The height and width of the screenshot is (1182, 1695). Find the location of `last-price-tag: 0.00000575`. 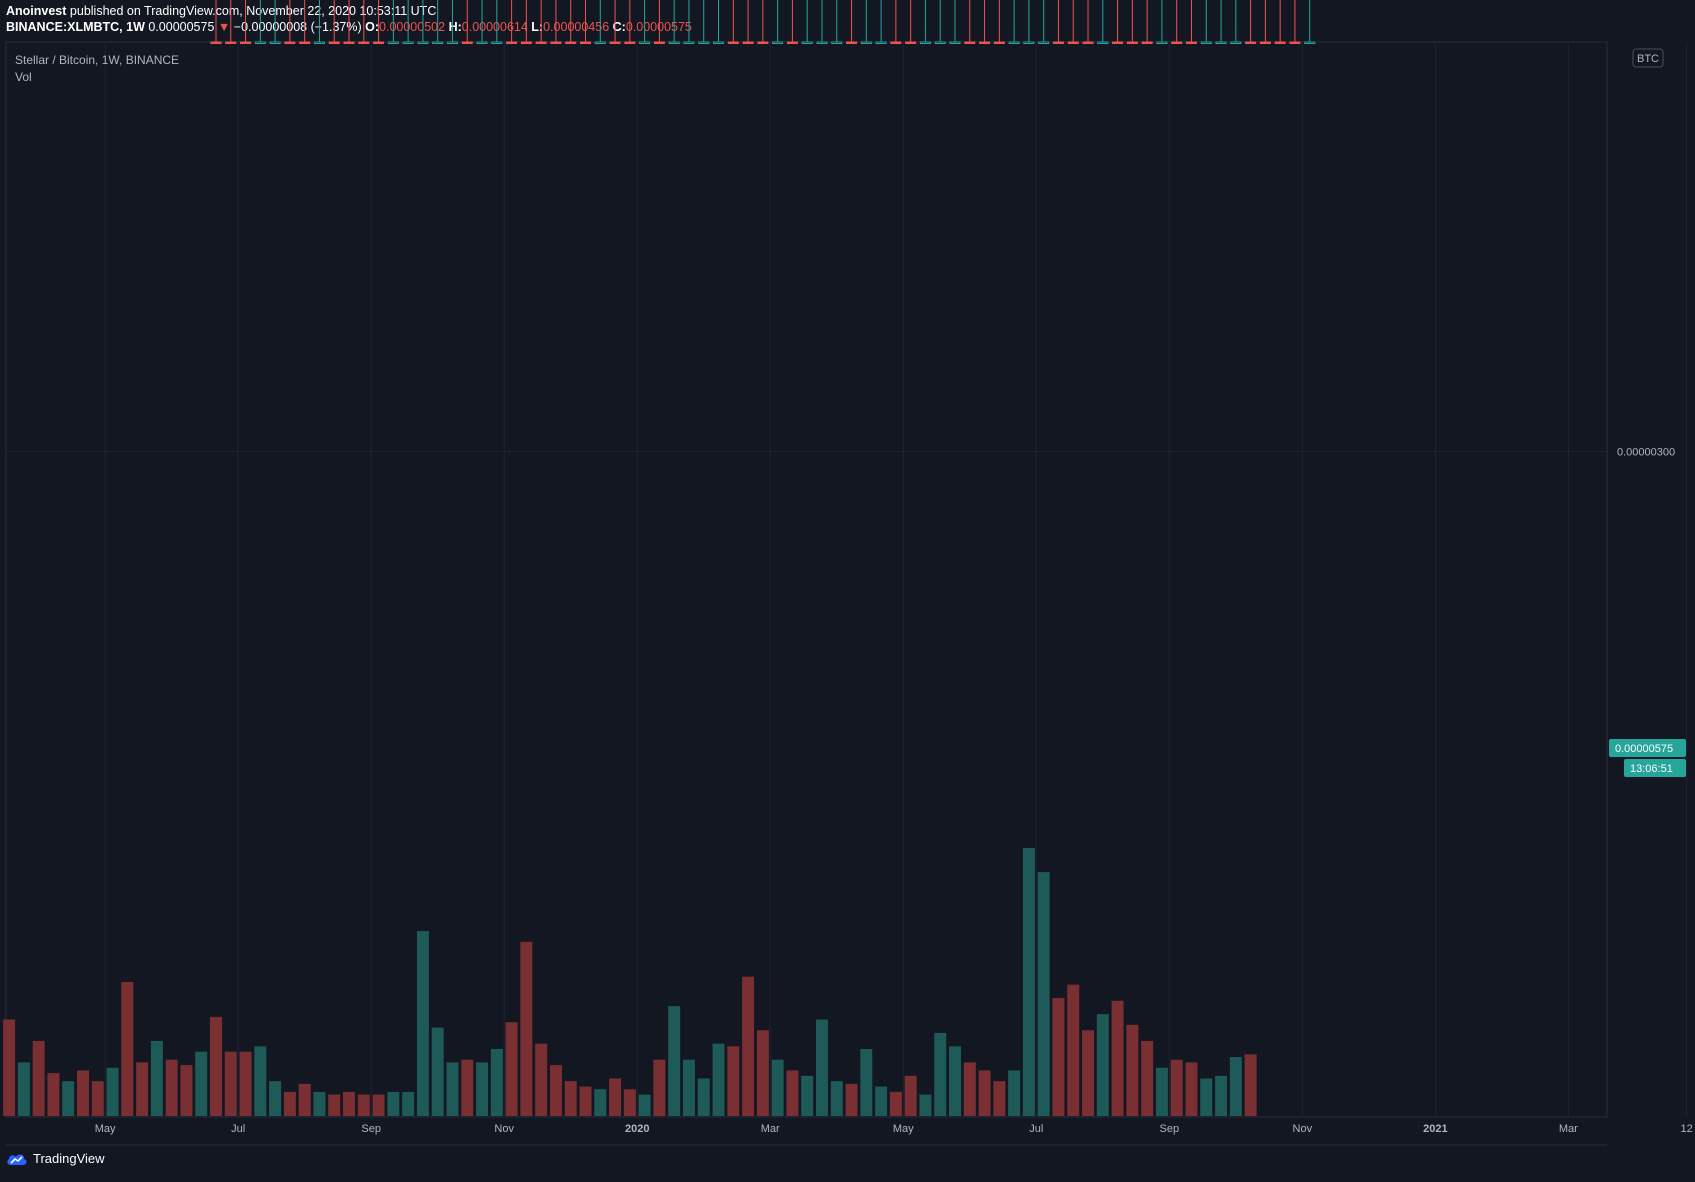

last-price-tag: 0.00000575 is located at coordinates (1647, 748).